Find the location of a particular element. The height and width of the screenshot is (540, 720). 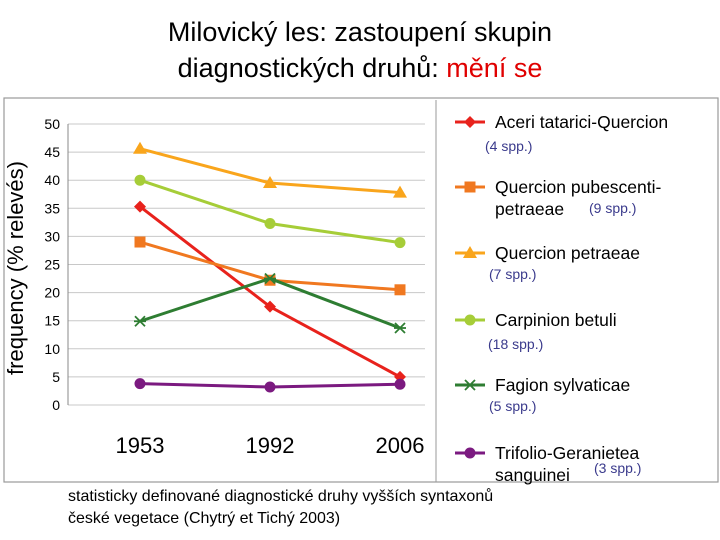

legend-species-count: (5 spp.) is located at coordinates (512, 406).